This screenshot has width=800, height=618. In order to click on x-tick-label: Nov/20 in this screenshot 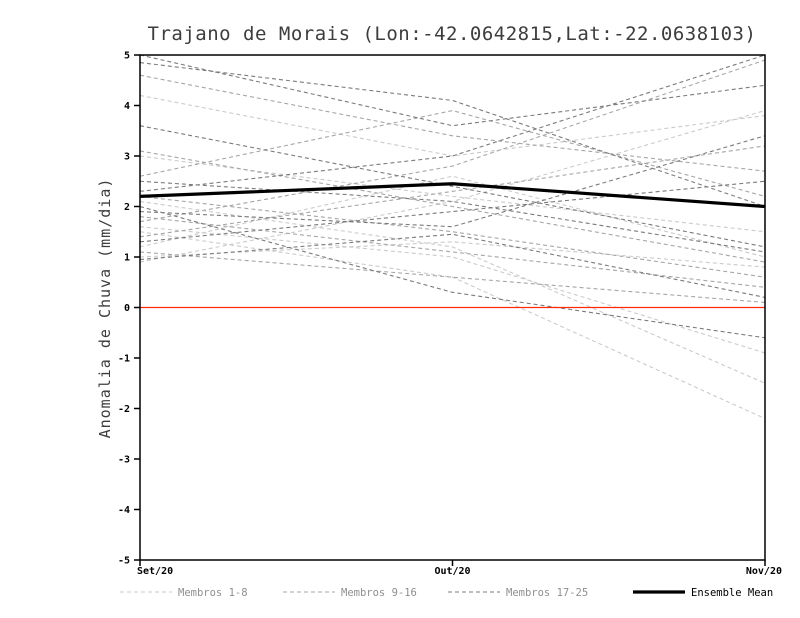, I will do `click(764, 571)`.